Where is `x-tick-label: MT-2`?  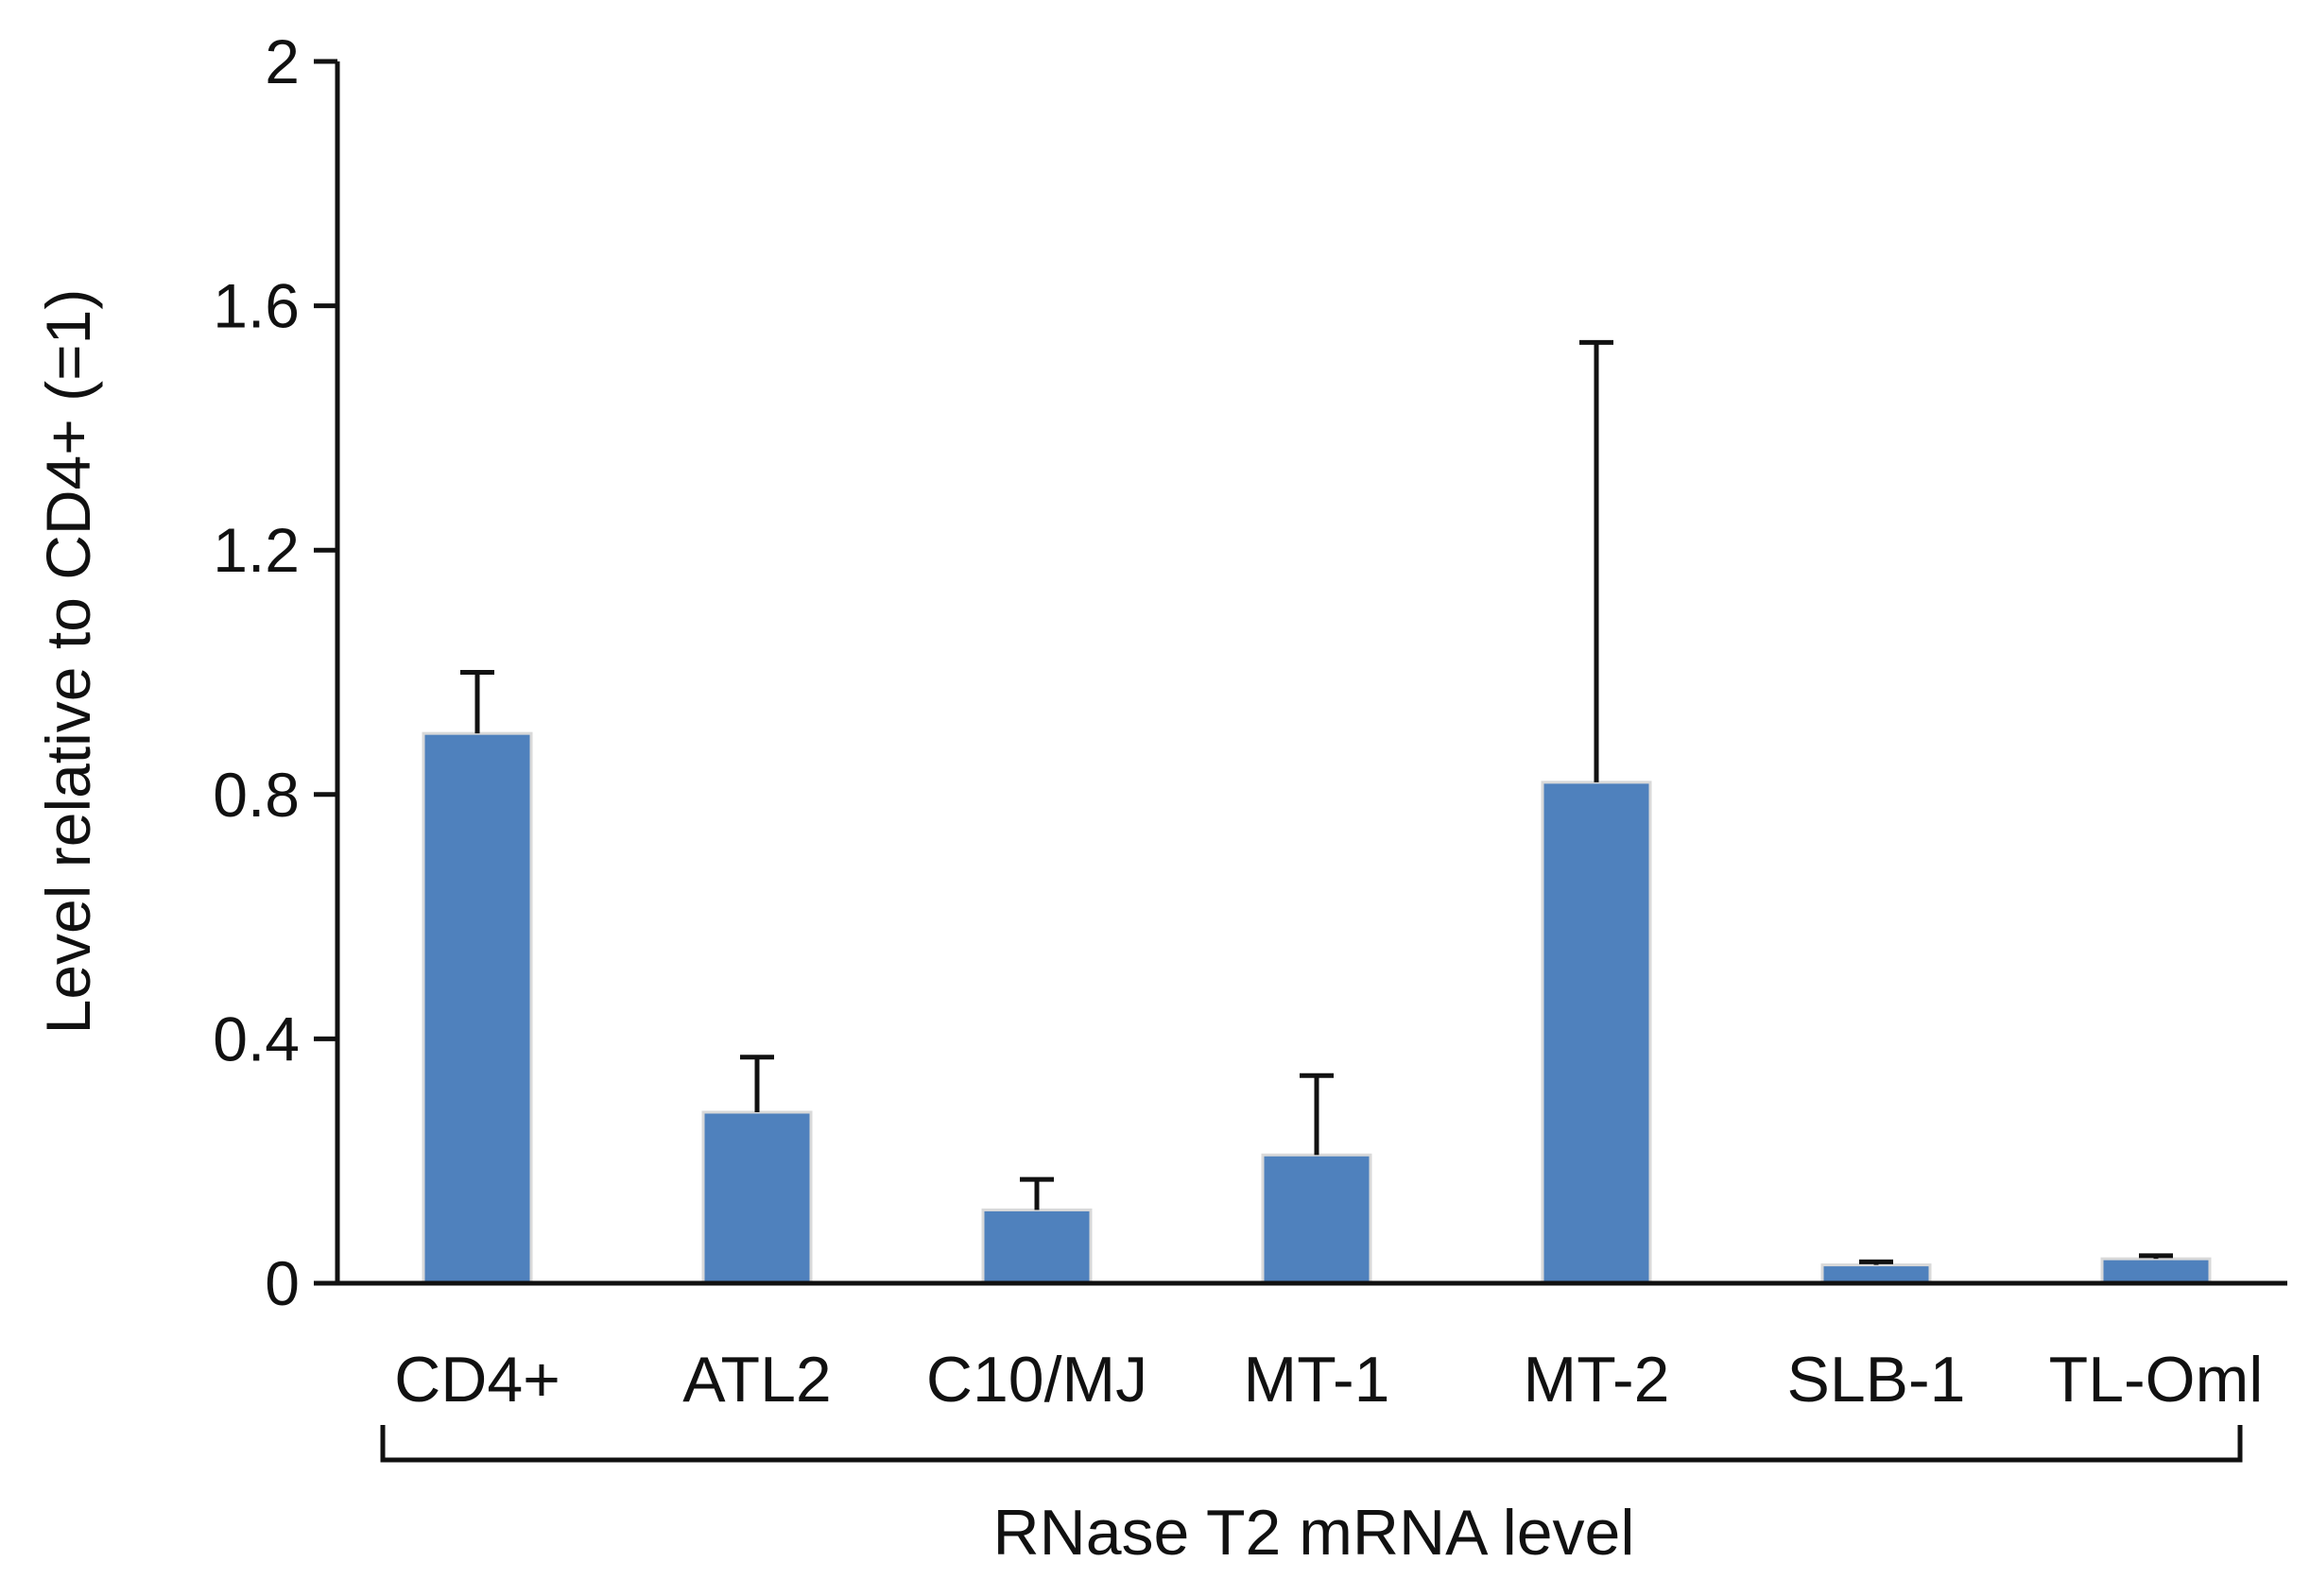
x-tick-label: MT-2 is located at coordinates (1597, 1380).